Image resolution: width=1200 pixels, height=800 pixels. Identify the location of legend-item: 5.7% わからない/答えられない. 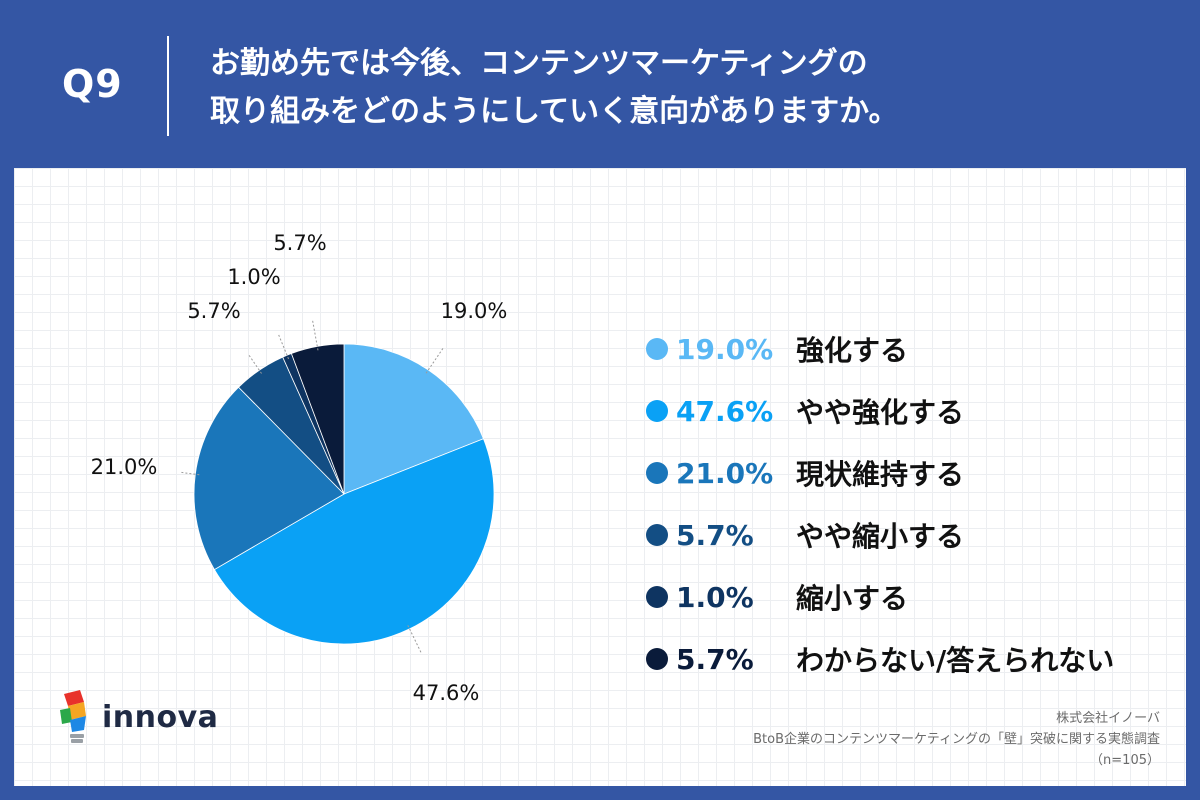
(916, 659).